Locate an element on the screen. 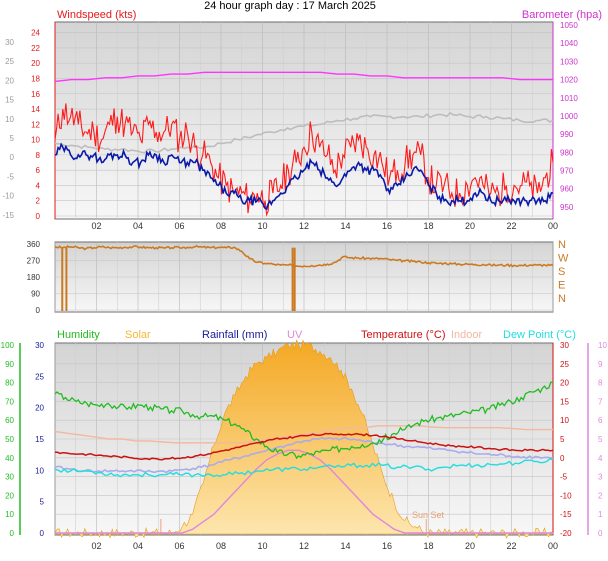 This screenshot has height=561, width=608. wind-average-line is located at coordinates (304, 176).